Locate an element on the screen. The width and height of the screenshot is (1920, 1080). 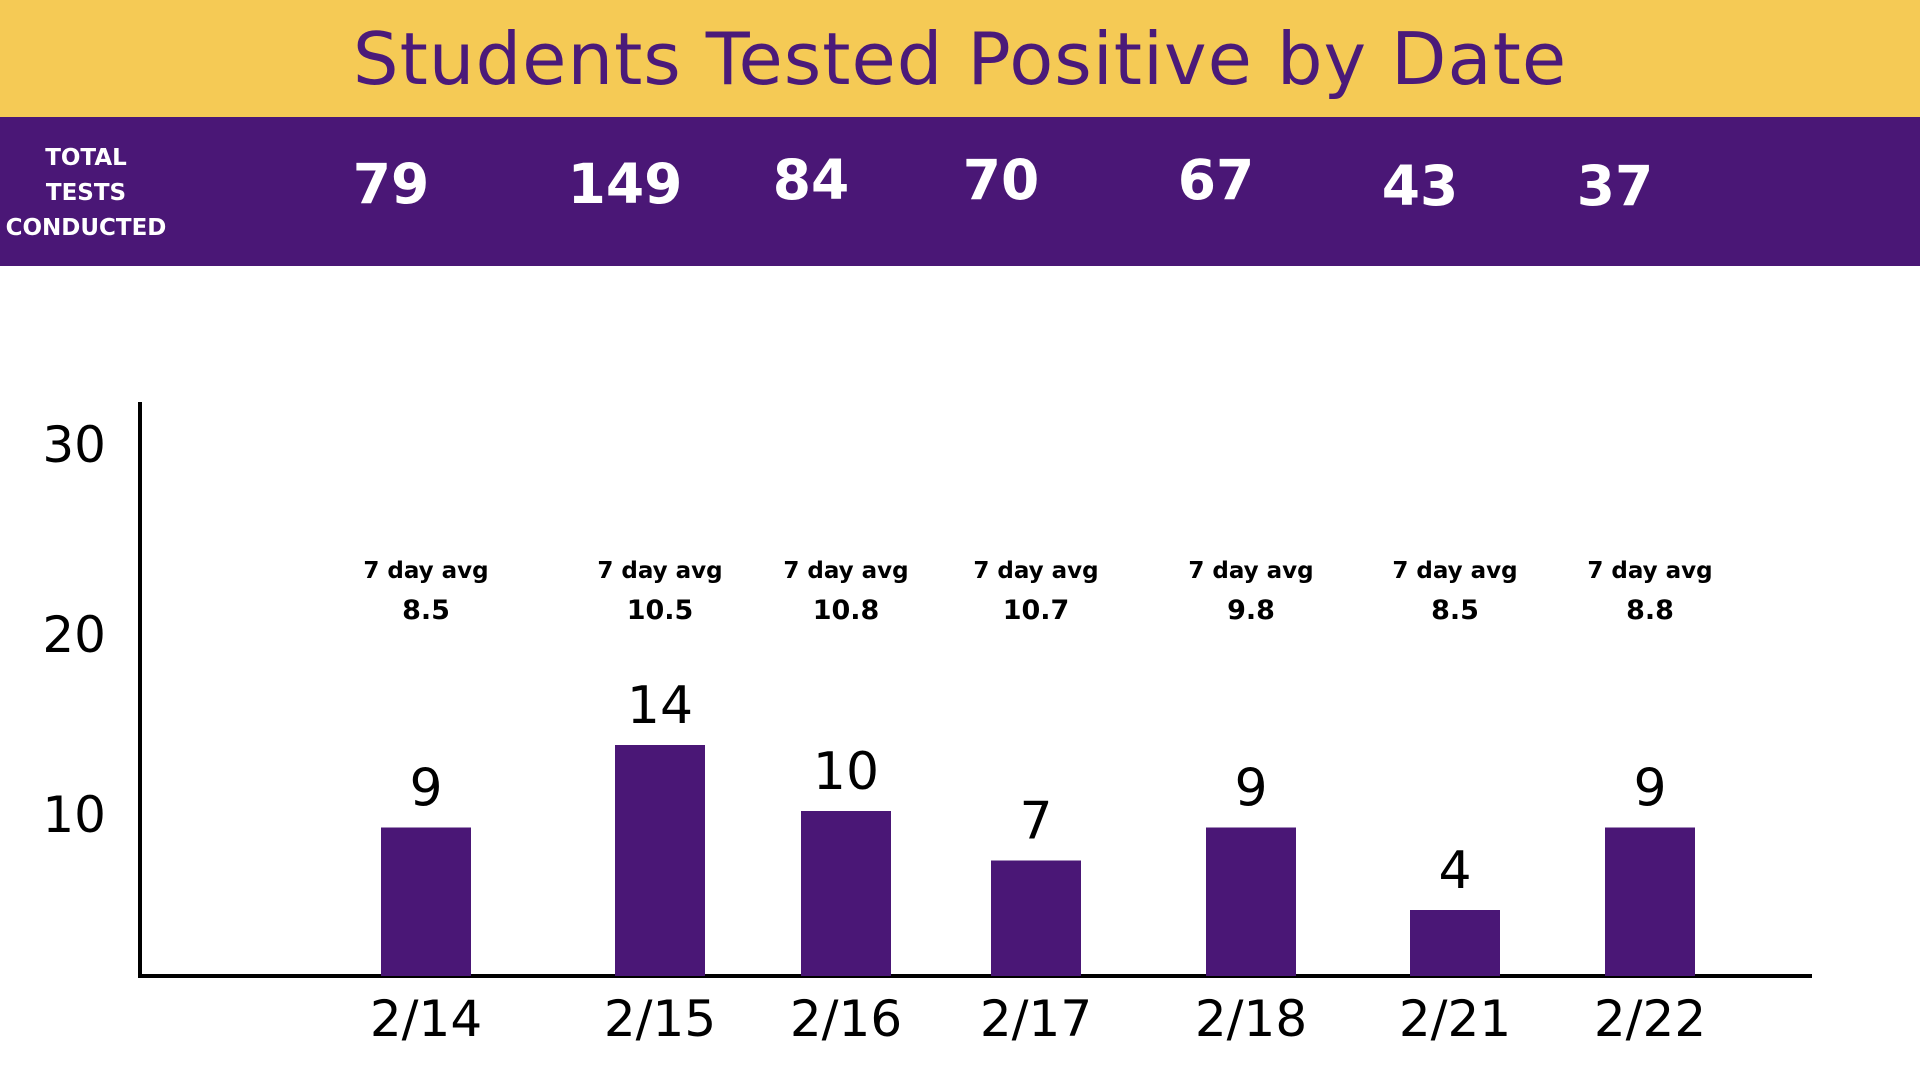
tests-band: TOTAL TESTS CONDUCTED 79 149 84 70 67 43 37 is located at coordinates (960, 191).